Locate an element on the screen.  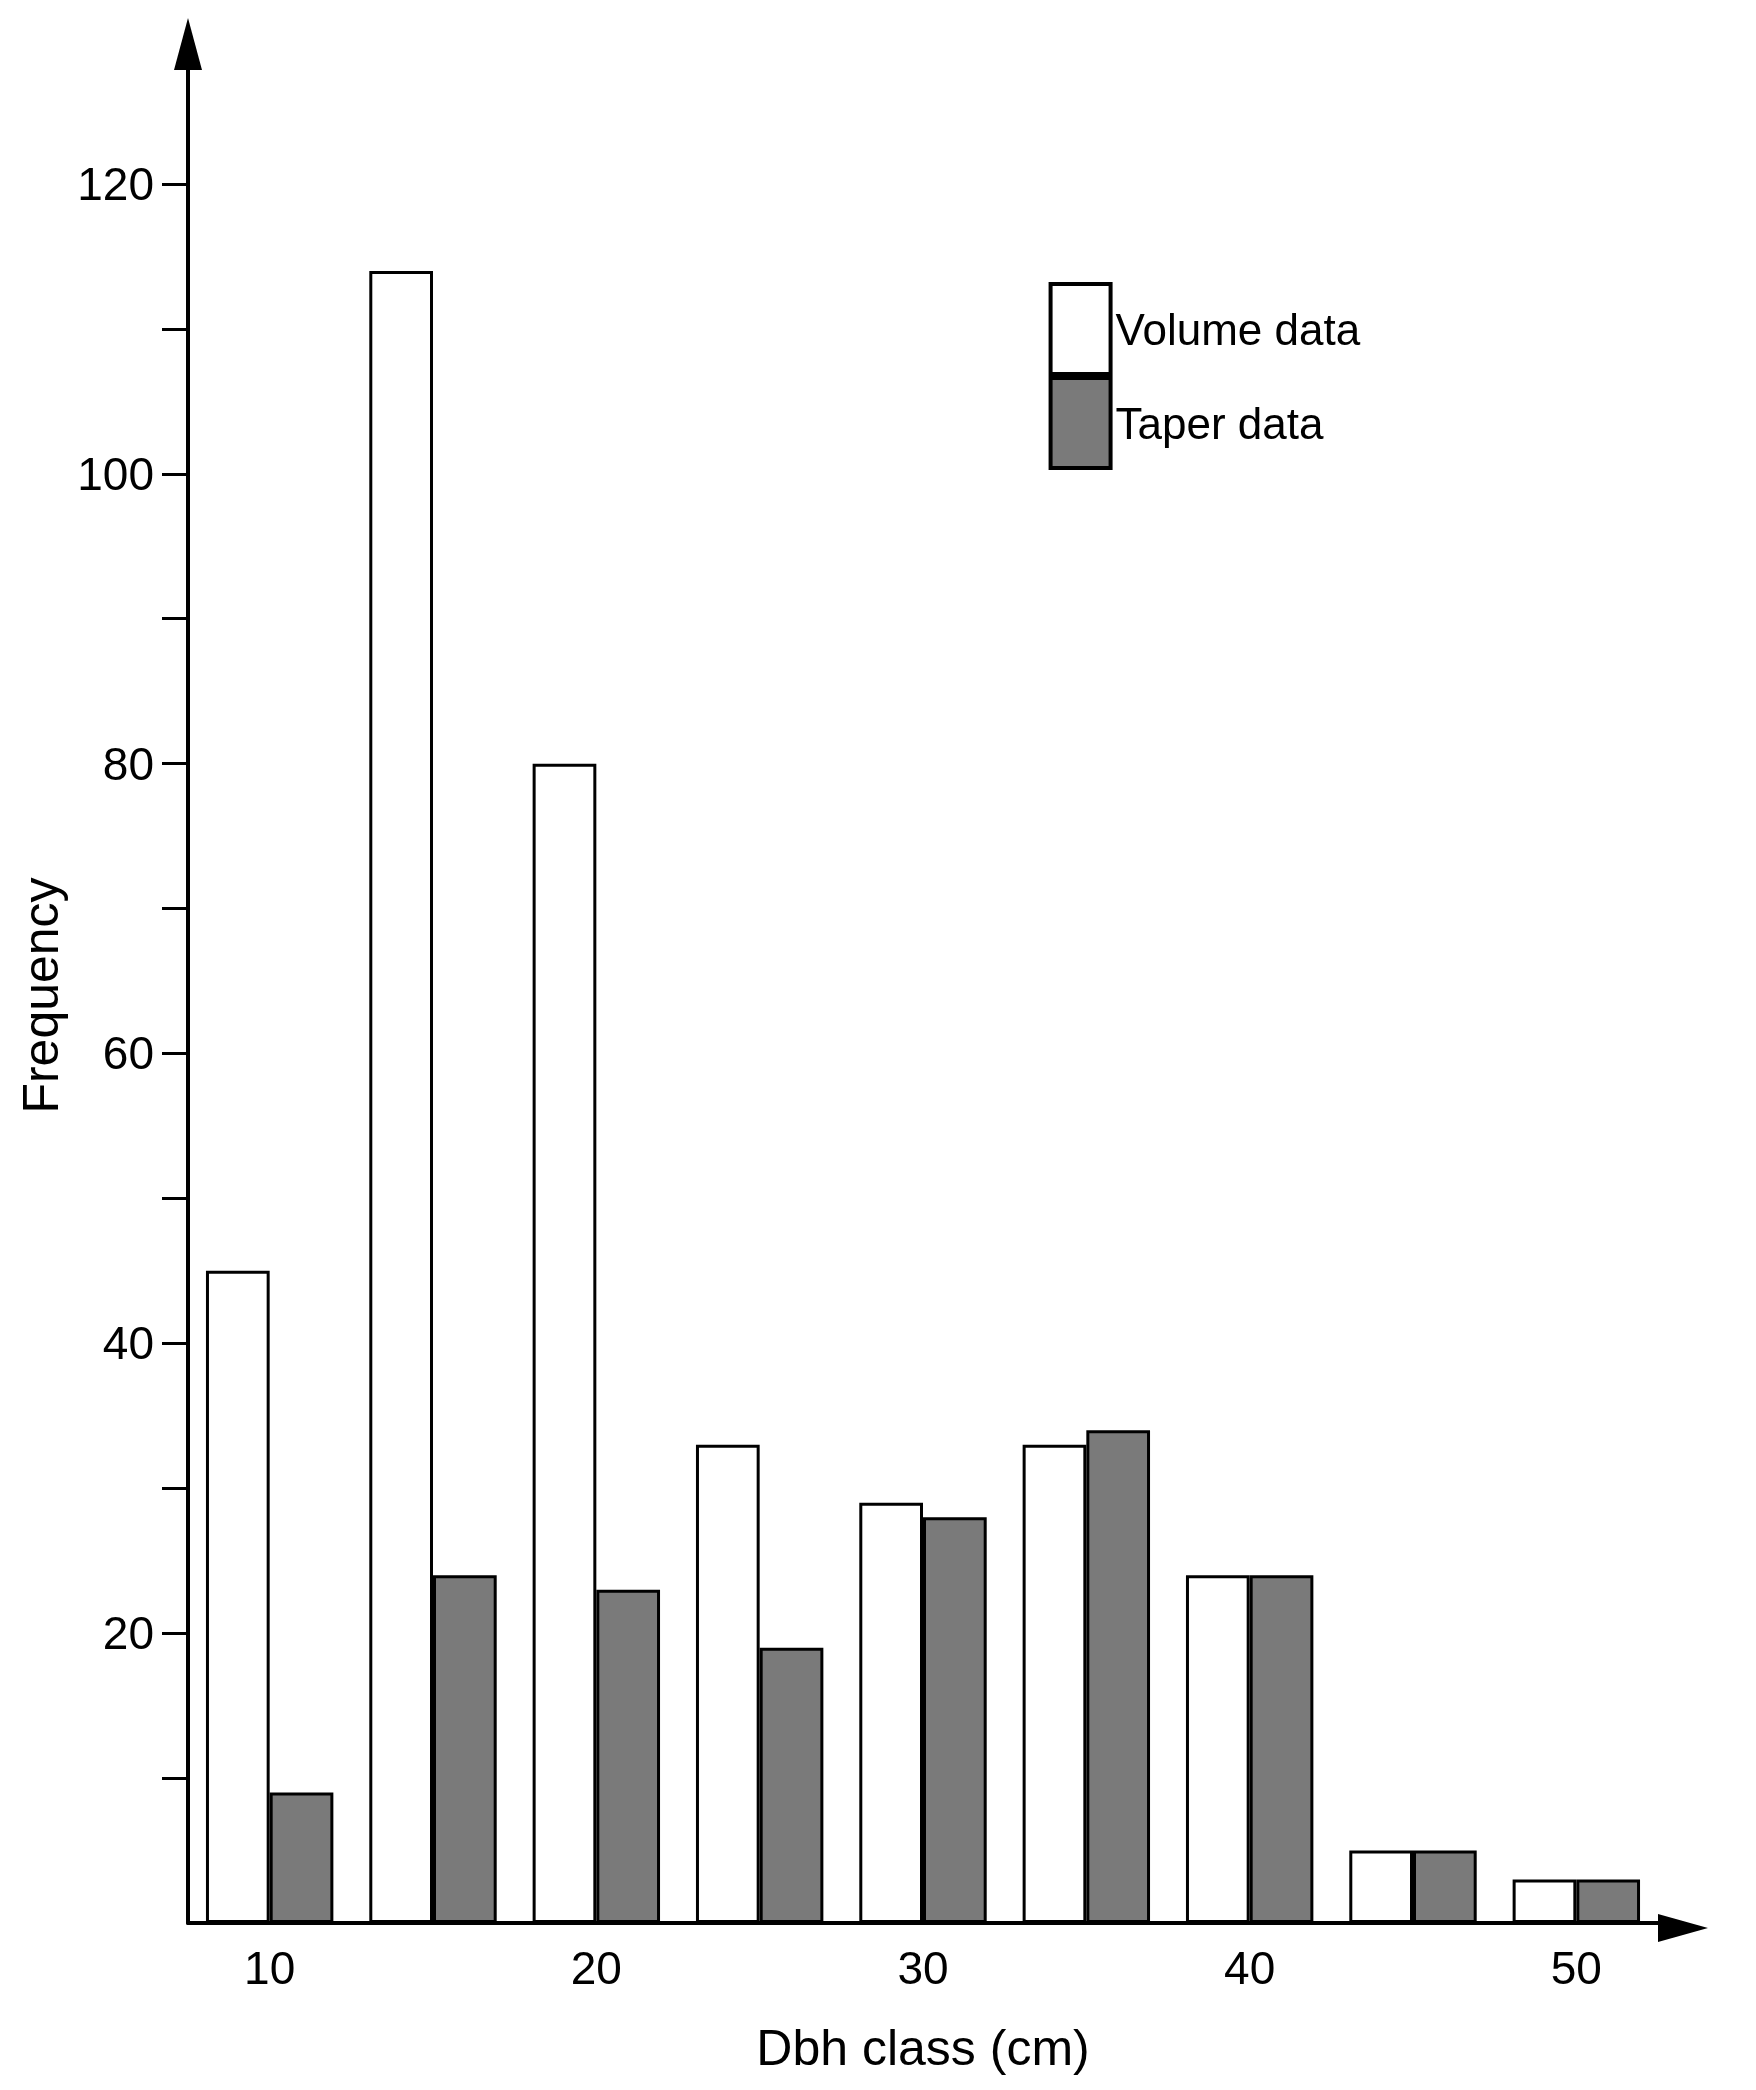
y-axis-title: Frequency is located at coordinates (41, 995).